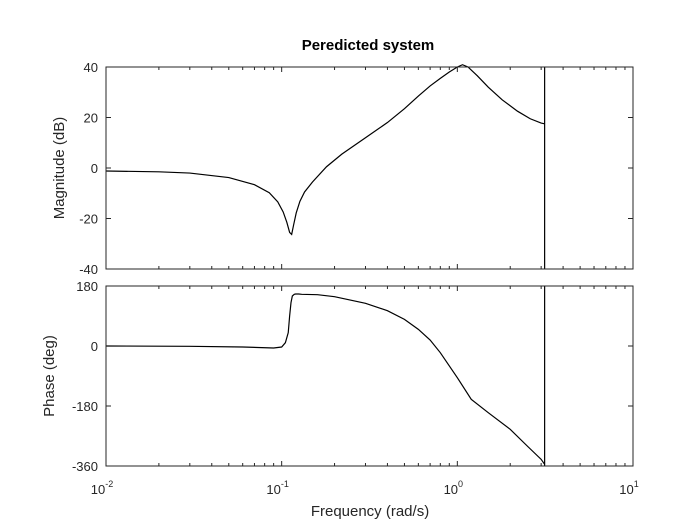  I want to click on phase-y-tick-label: -360, so click(85, 466).